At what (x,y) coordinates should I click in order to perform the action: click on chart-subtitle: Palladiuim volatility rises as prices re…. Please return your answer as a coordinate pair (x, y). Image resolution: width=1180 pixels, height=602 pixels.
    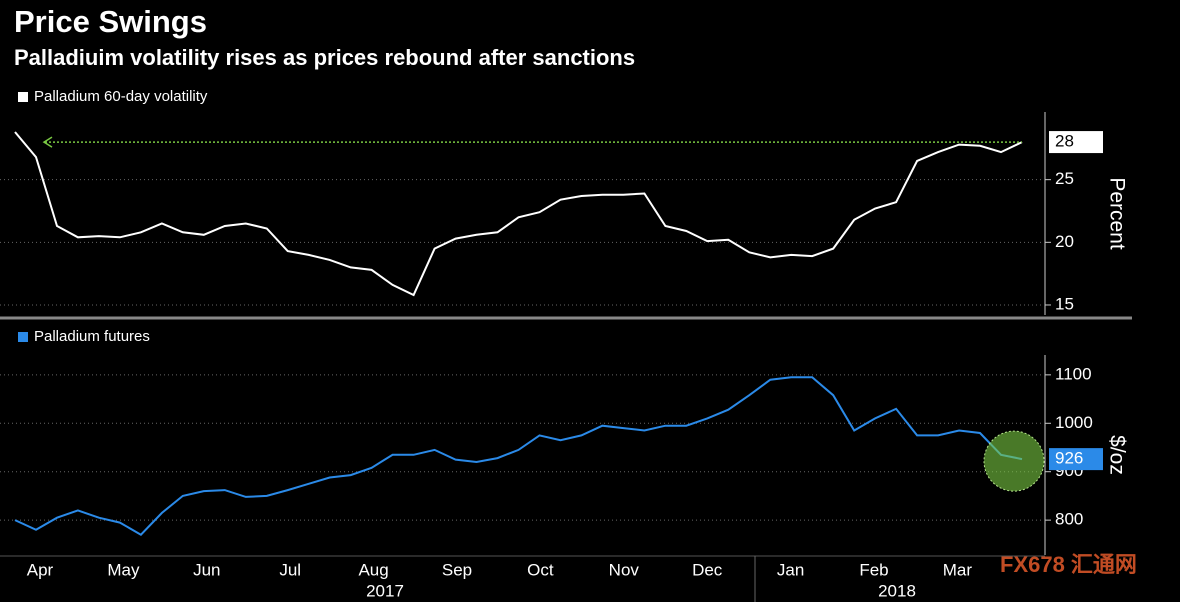
    Looking at the image, I should click on (324, 57).